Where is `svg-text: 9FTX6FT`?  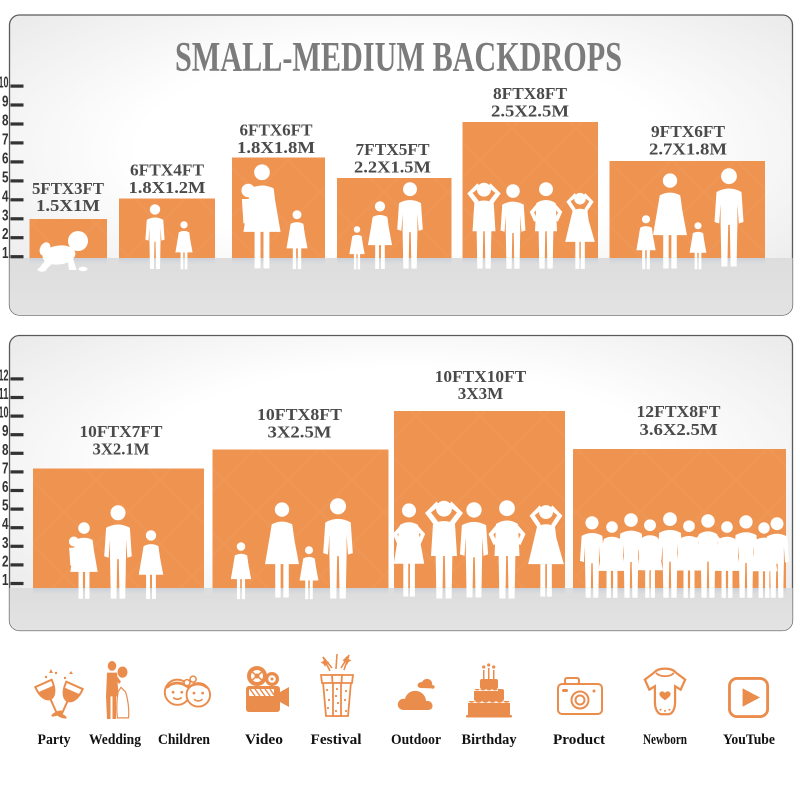 svg-text: 9FTX6FT is located at coordinates (688, 131).